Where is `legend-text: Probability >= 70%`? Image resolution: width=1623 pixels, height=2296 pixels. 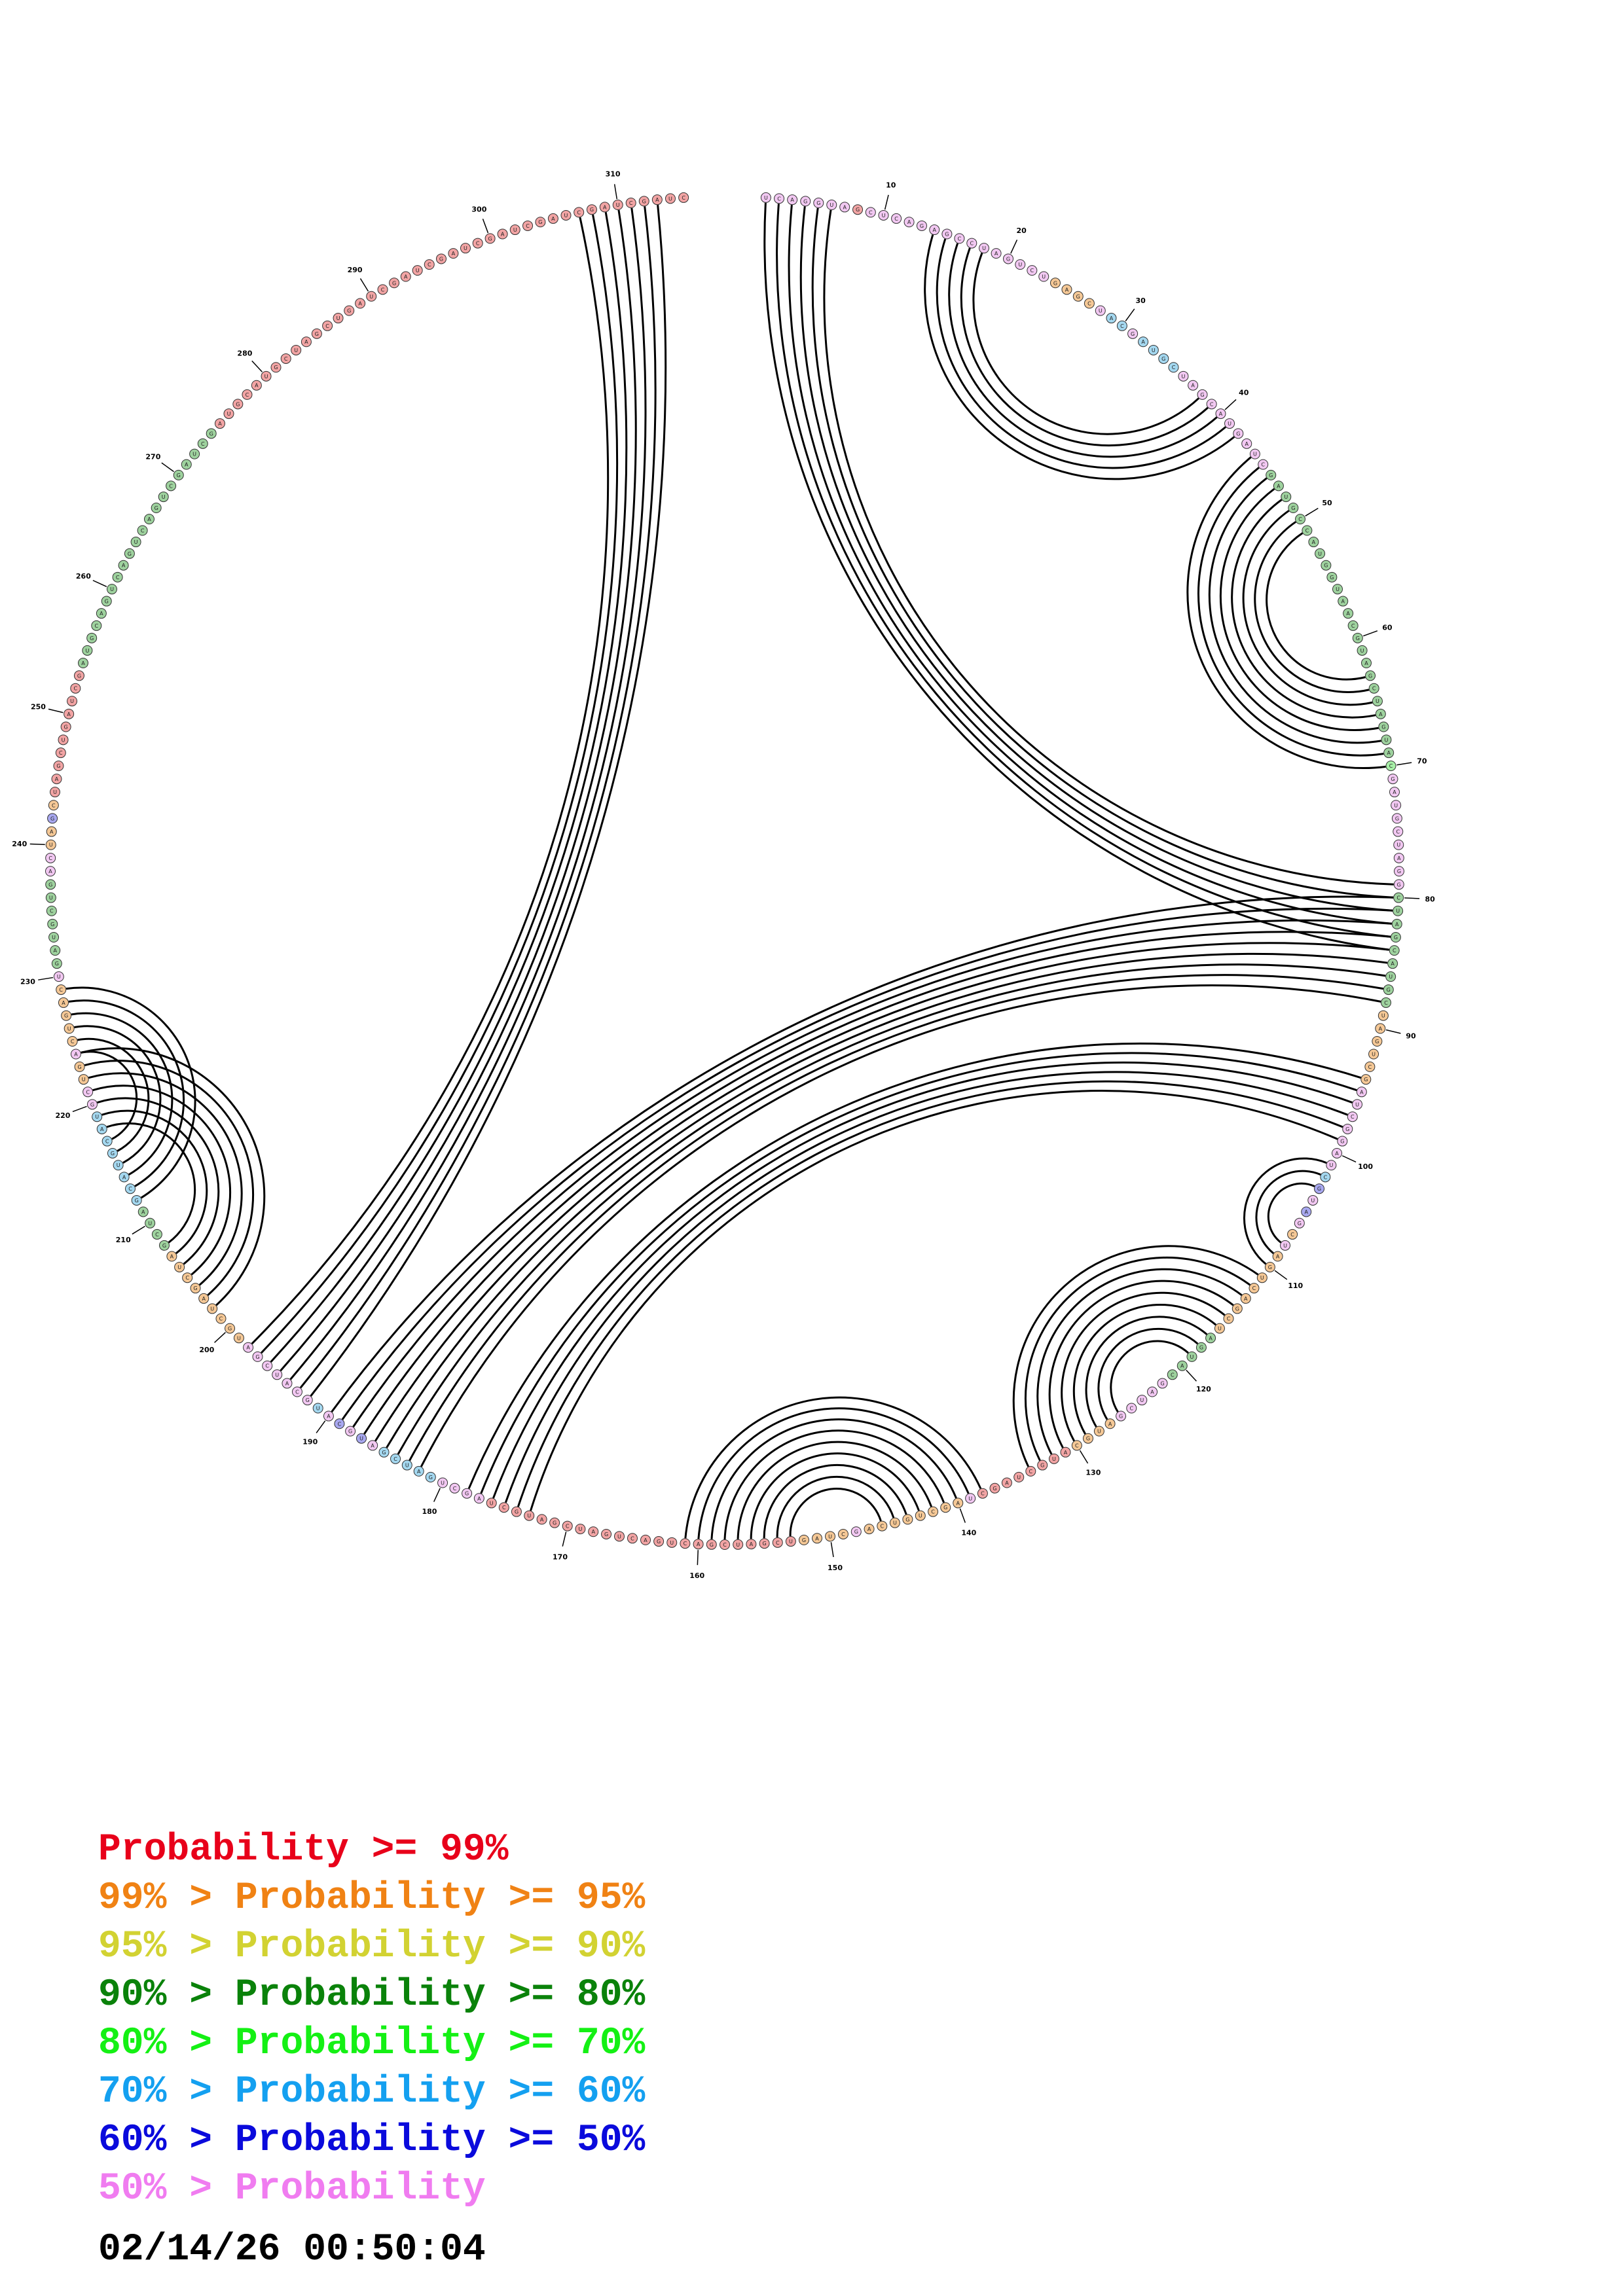 legend-text: Probability >= 70% is located at coordinates (440, 2043).